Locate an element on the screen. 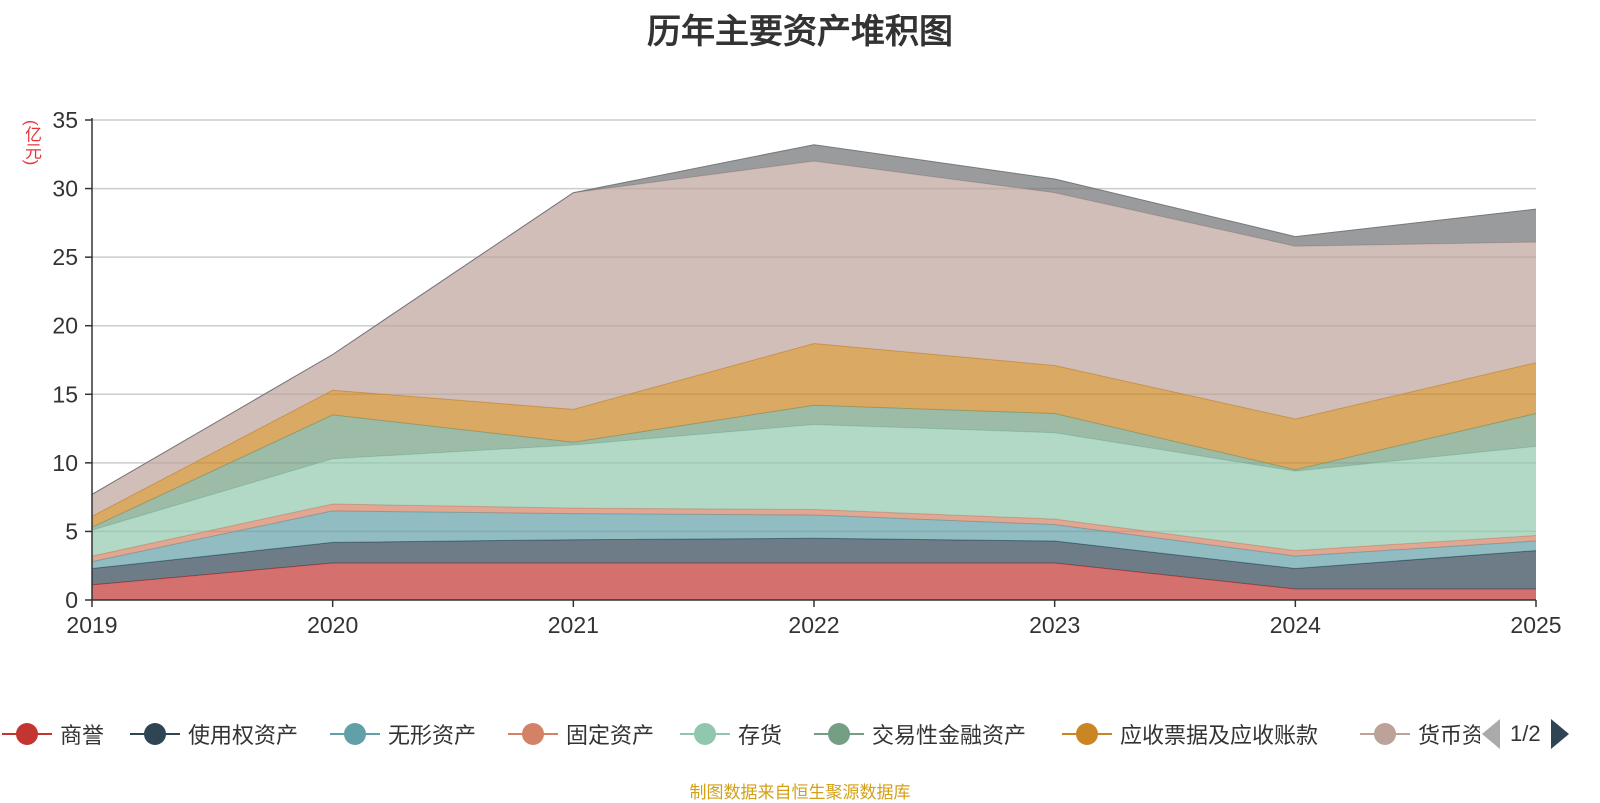  legend-label: 应收票据及应收账款 is located at coordinates (1219, 735).